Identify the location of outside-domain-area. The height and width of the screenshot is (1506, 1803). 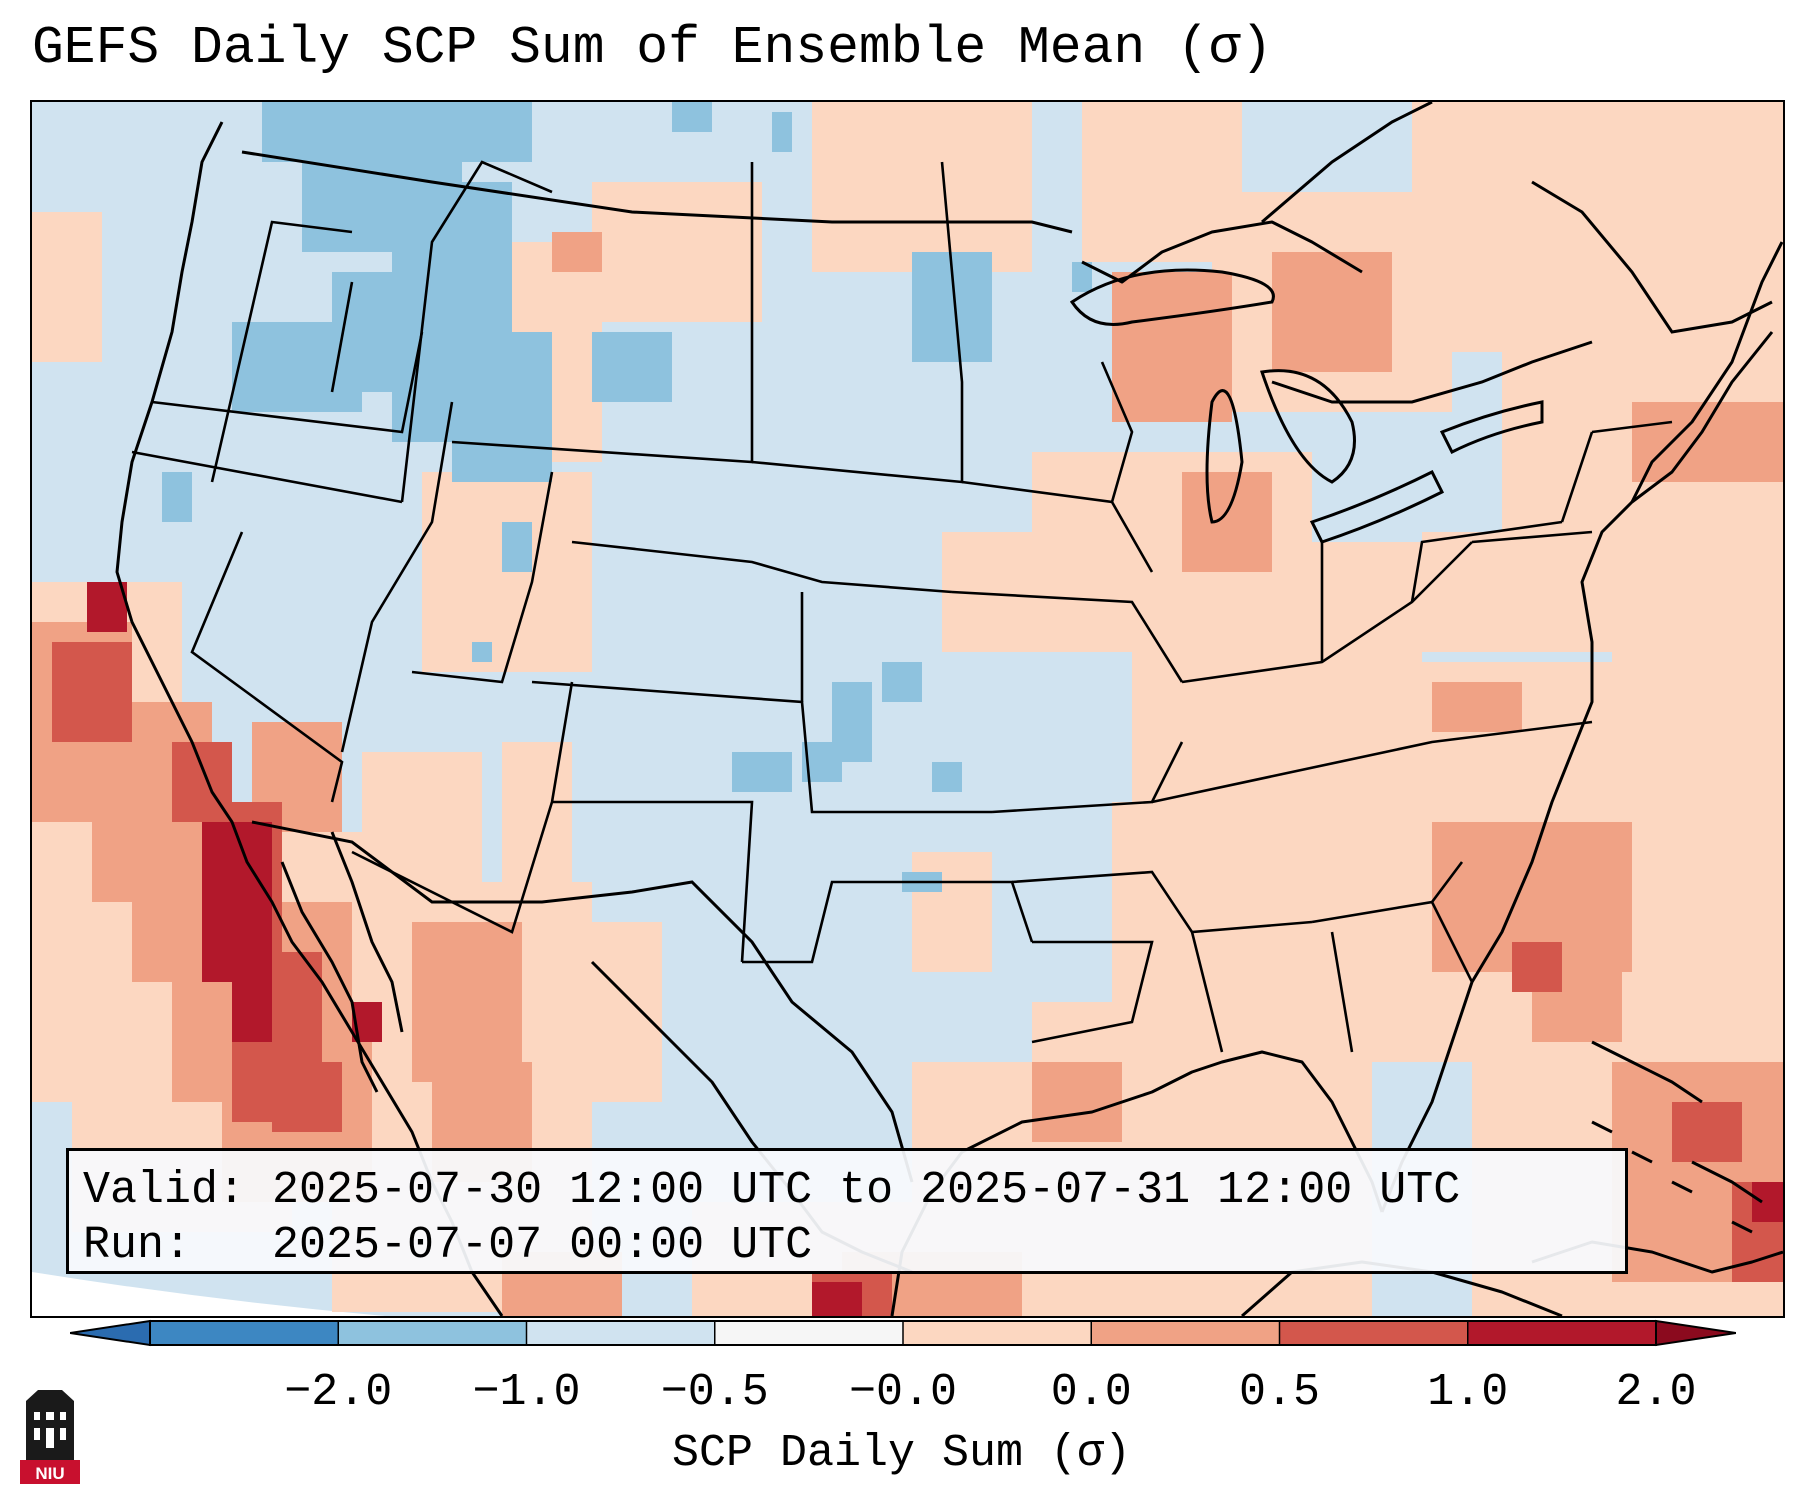
(208, 1294).